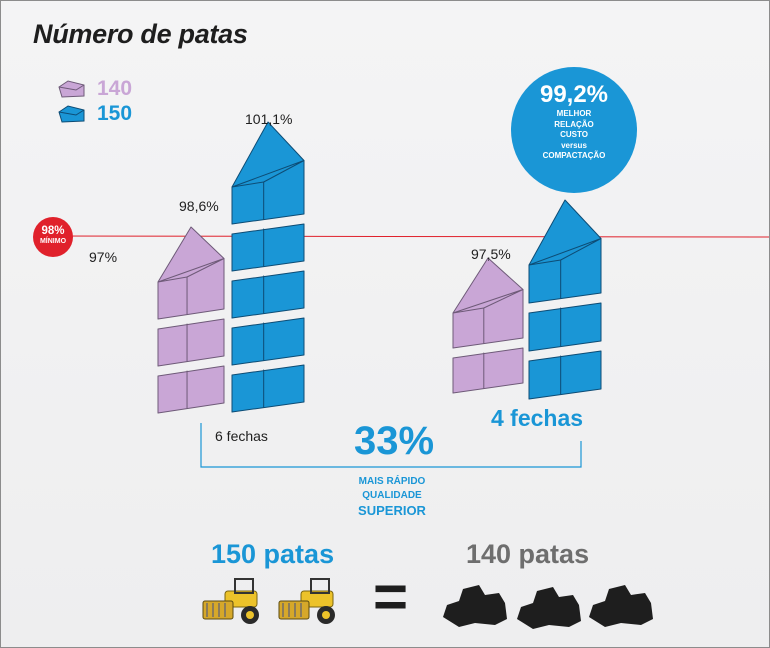 The height and width of the screenshot is (648, 770). What do you see at coordinates (574, 145) in the screenshot?
I see `best-ratio-line: versus` at bounding box center [574, 145].